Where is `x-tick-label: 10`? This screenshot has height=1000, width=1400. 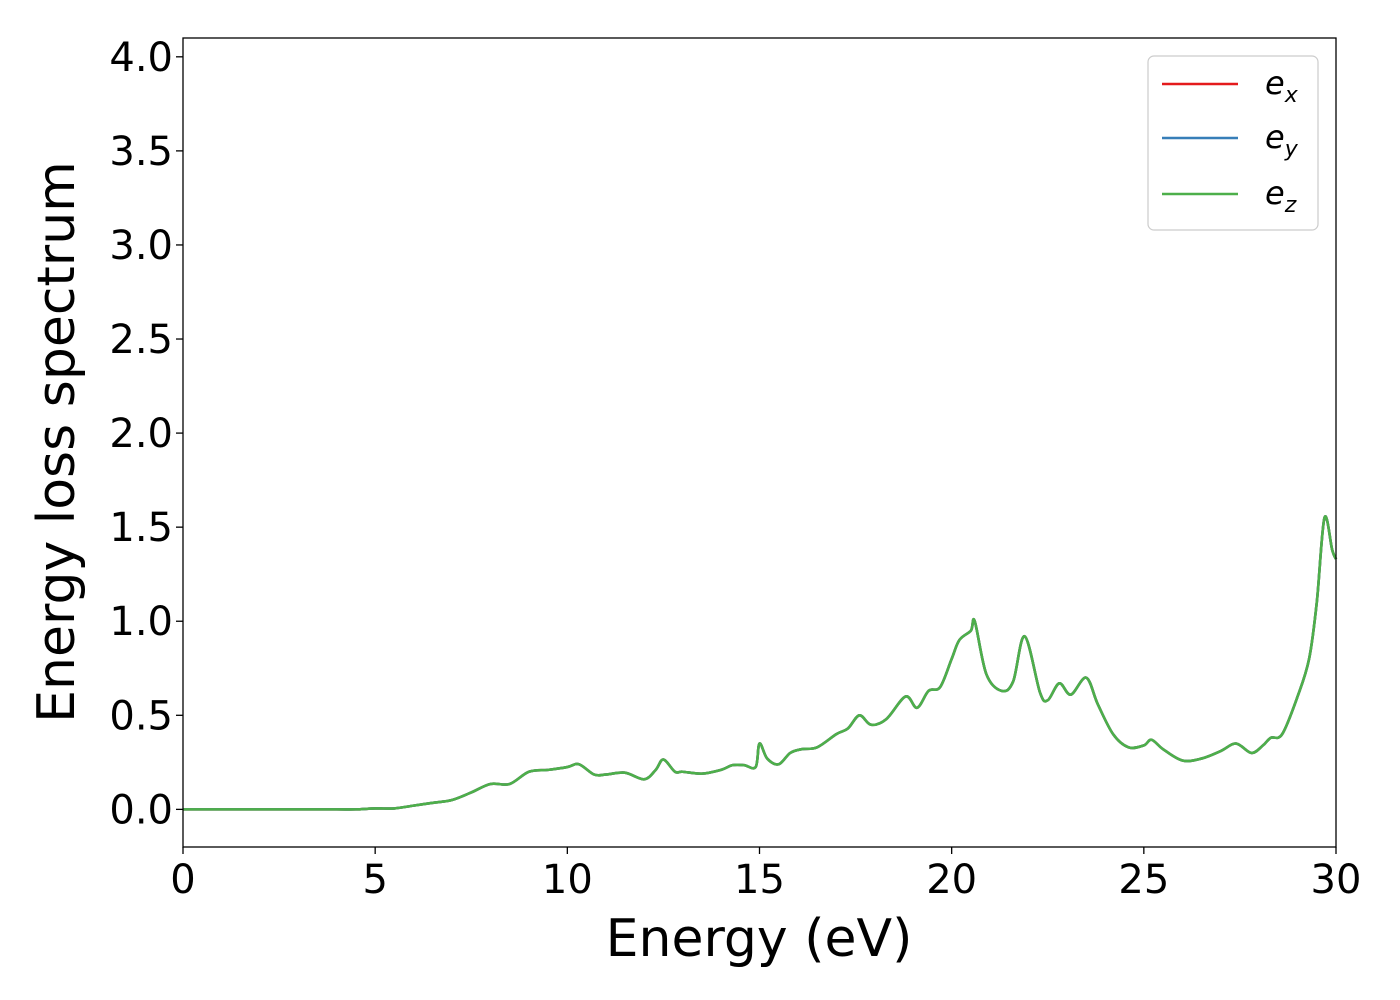
x-tick-label: 10 is located at coordinates (567, 880).